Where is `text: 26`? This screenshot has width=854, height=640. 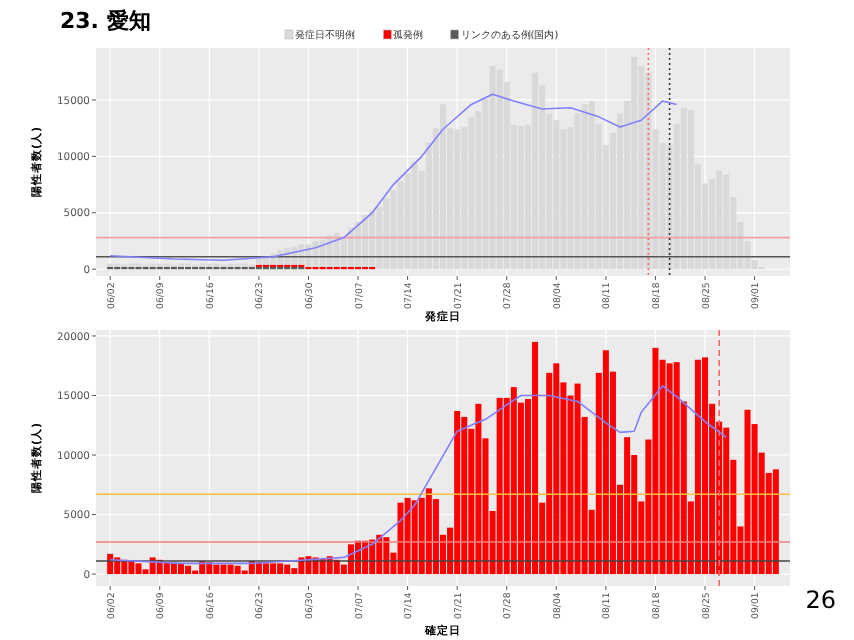 text: 26 is located at coordinates (820, 600).